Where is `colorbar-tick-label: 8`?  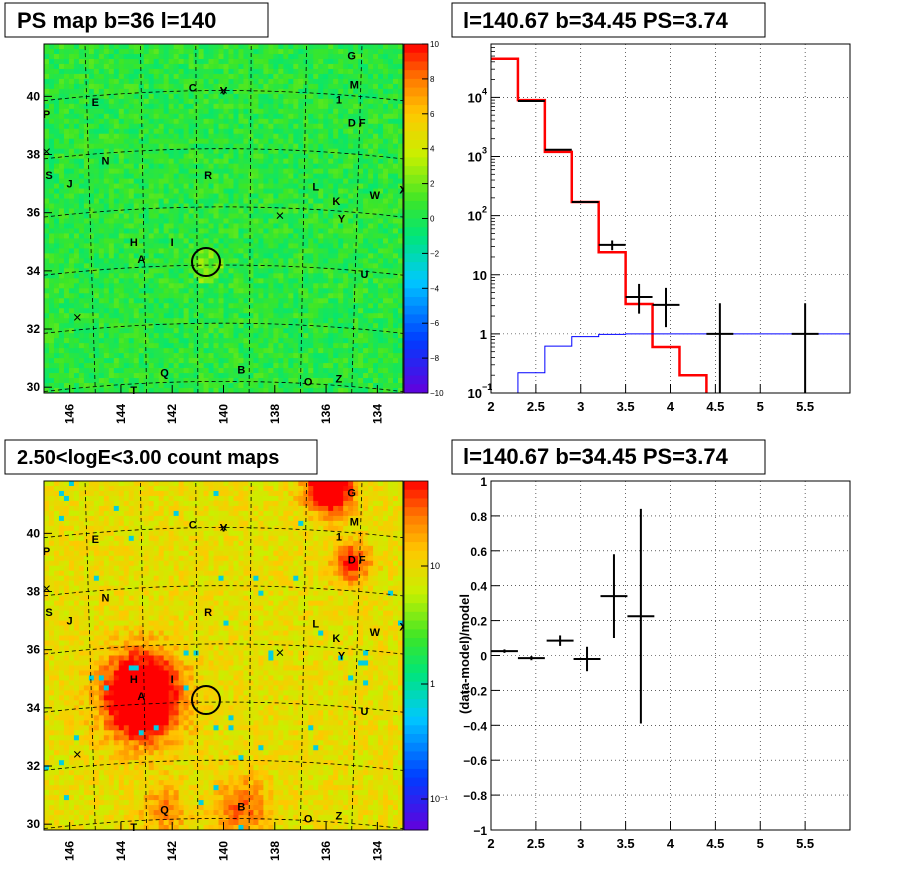
colorbar-tick-label: 8 is located at coordinates (432, 79).